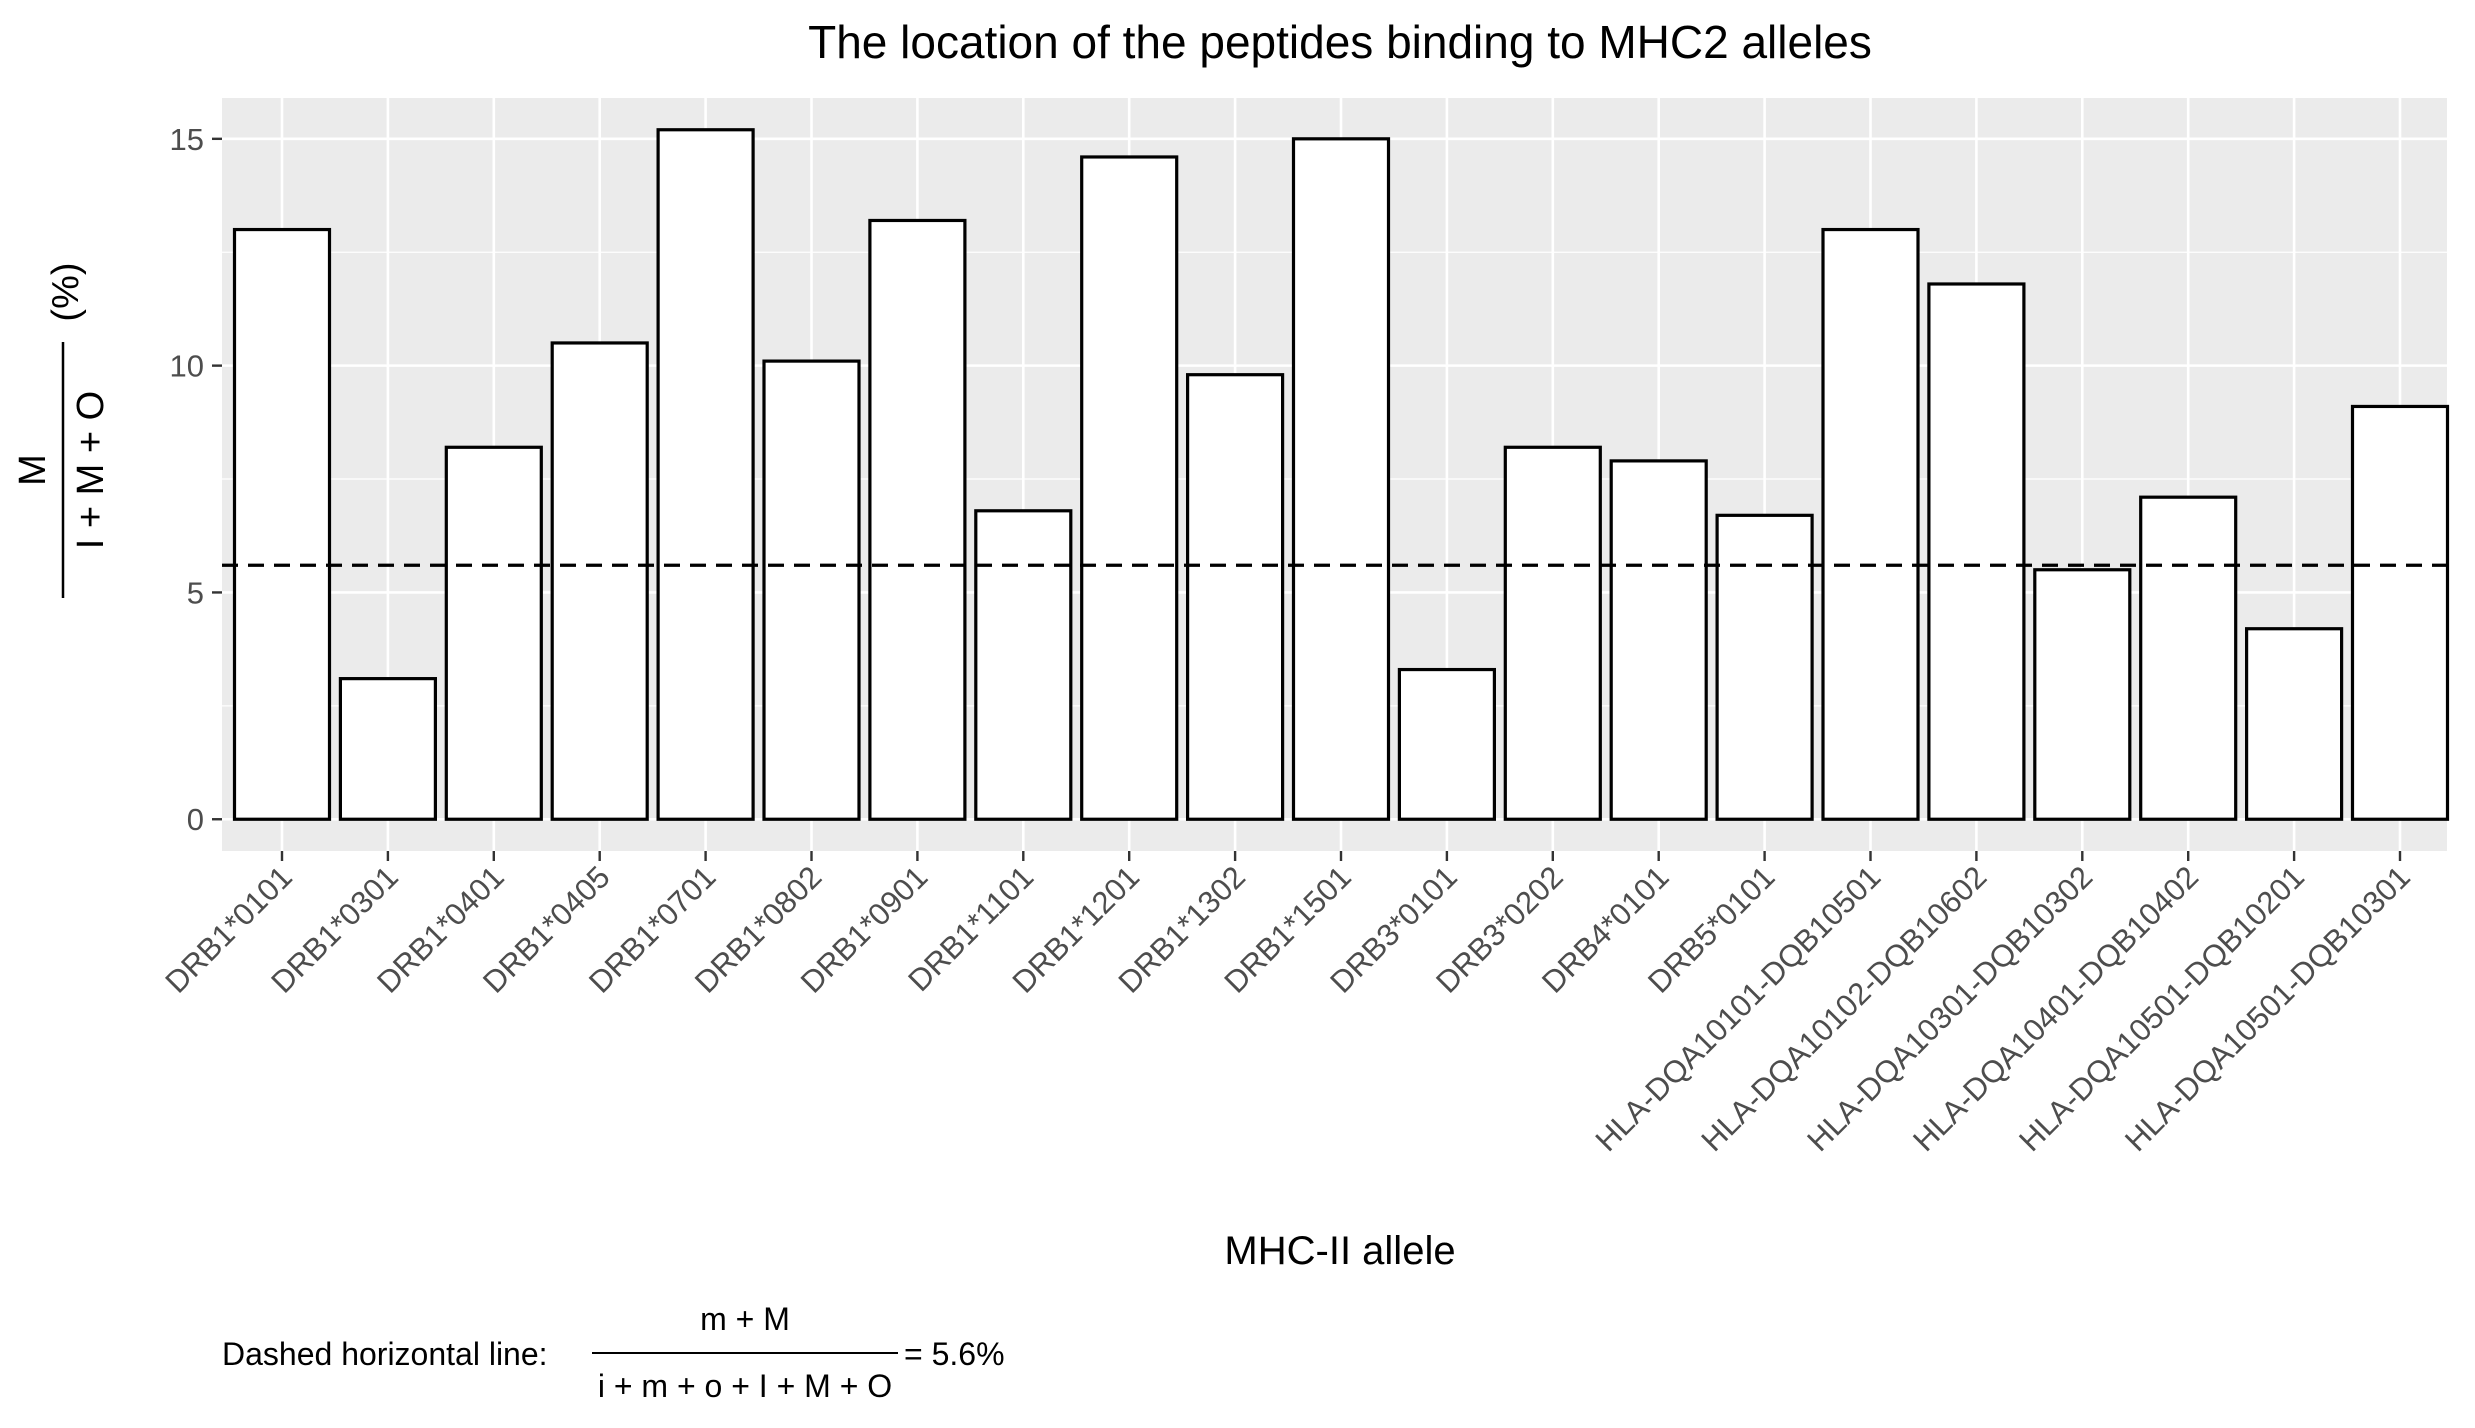  Describe the element at coordinates (66, 291) in the screenshot. I see `y-label-suffix: (%)` at that location.